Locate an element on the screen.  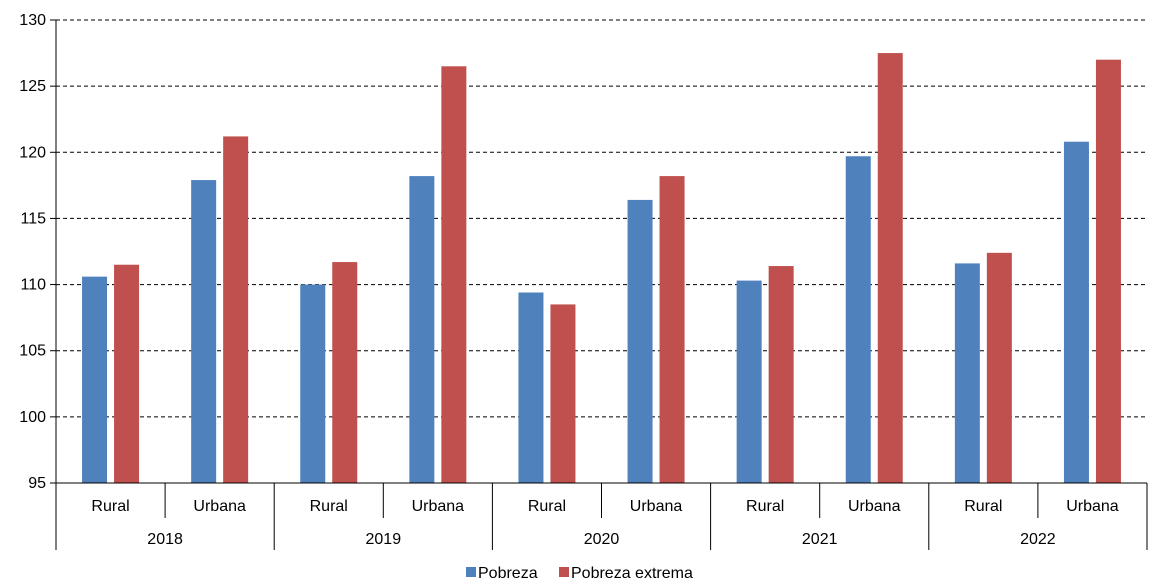
legend: Pobreza Pobreza extrema is located at coordinates (579, 573).